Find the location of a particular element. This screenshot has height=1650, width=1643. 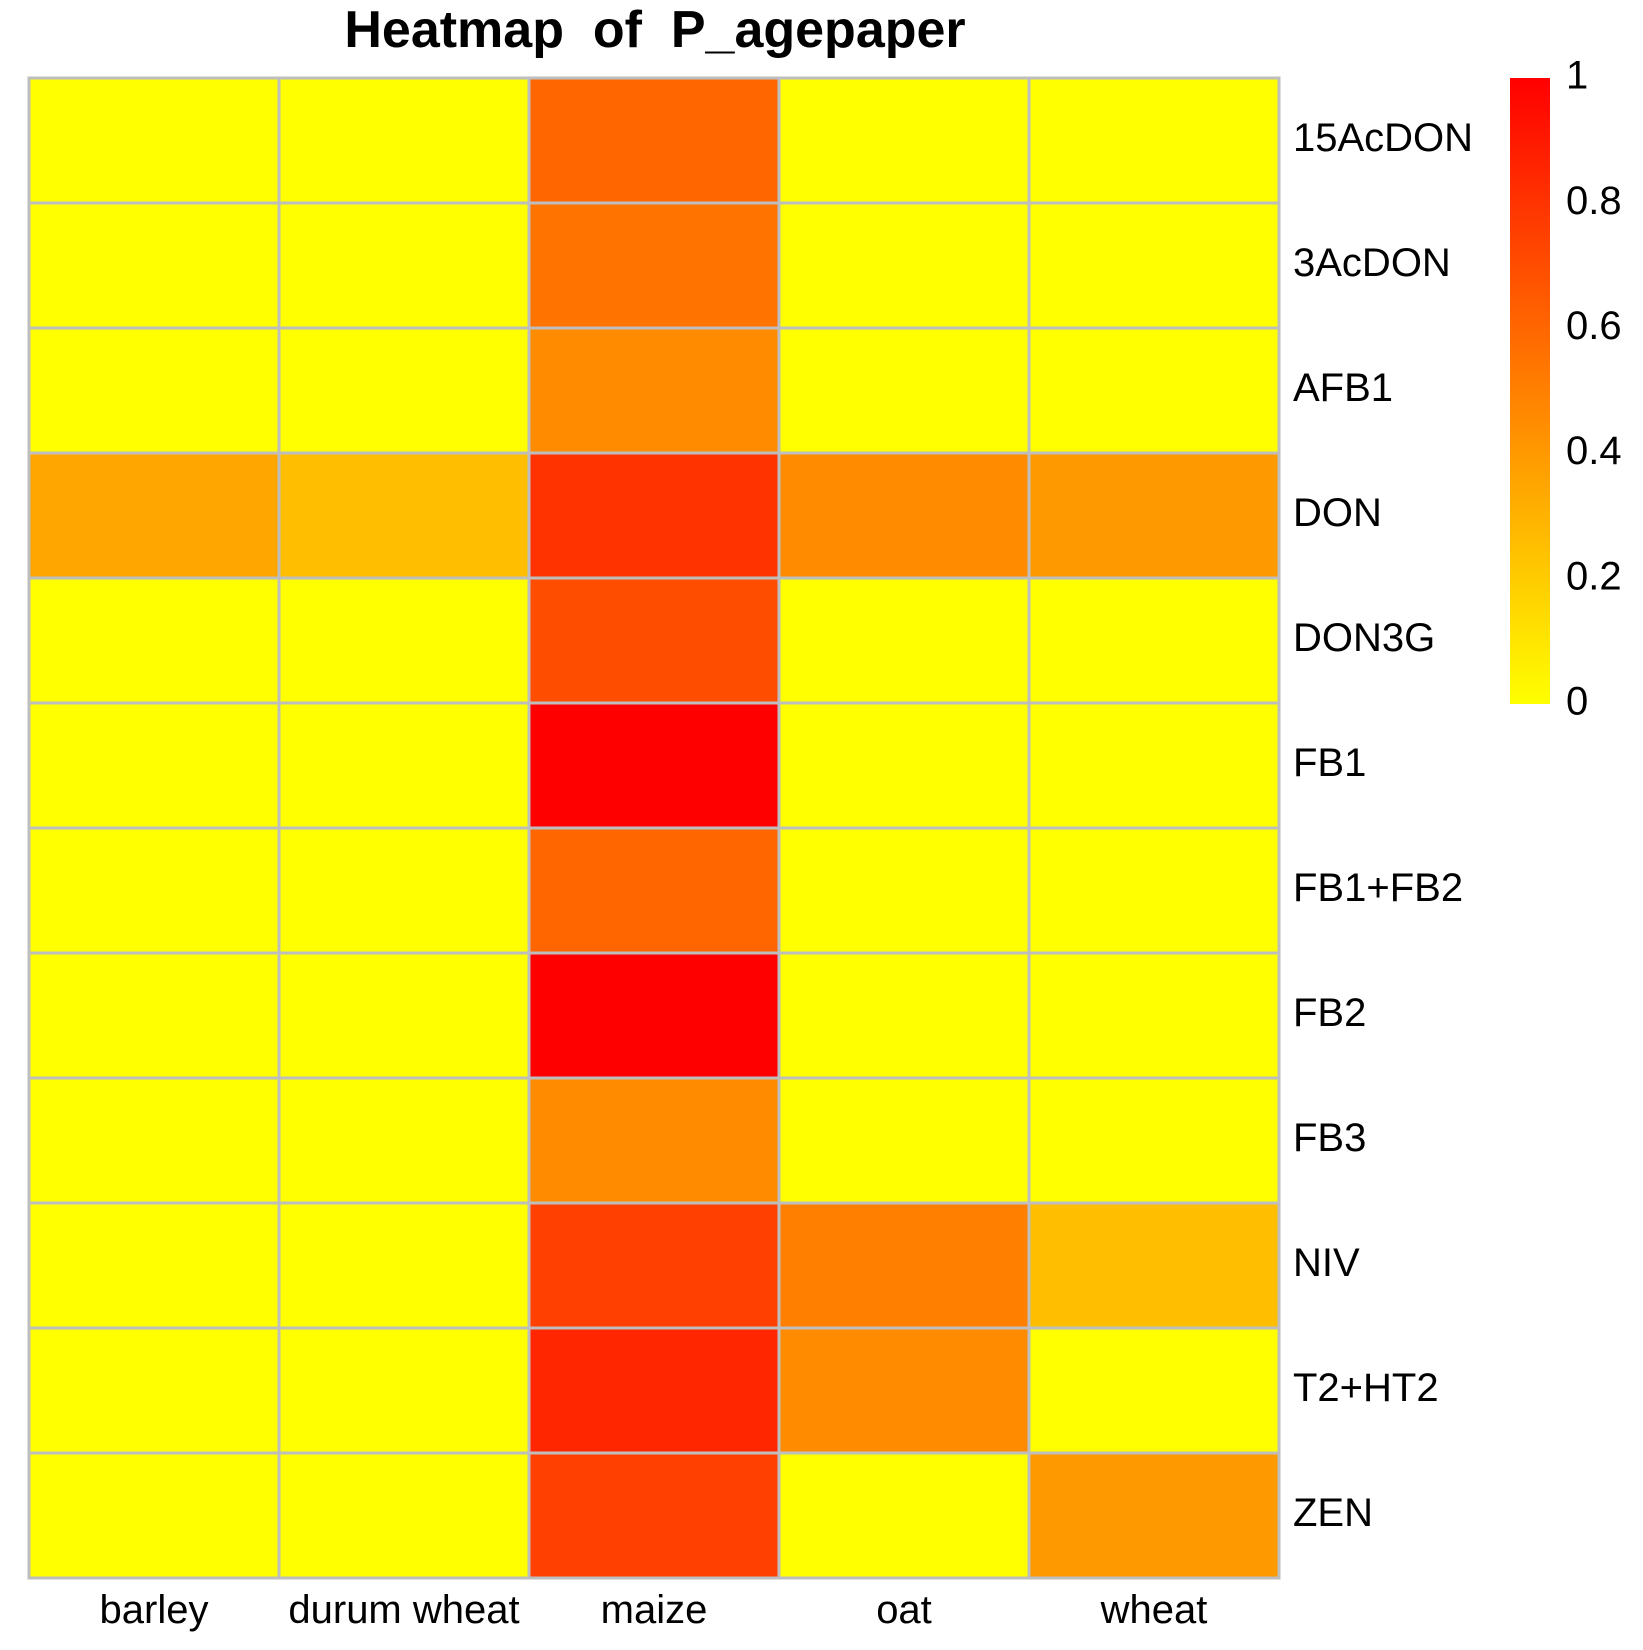

column-labels: barley durum wheat maize oat wheat is located at coordinates (654, 1610).